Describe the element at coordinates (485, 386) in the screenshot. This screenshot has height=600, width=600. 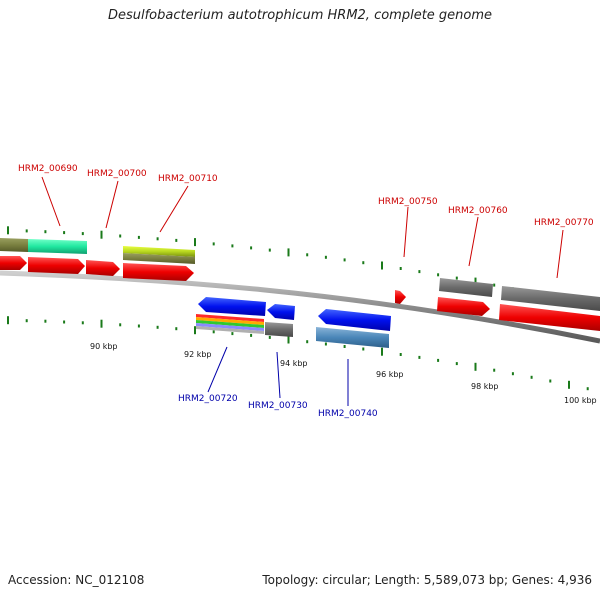
I see `scale-label-98: 98 kbp` at that location.